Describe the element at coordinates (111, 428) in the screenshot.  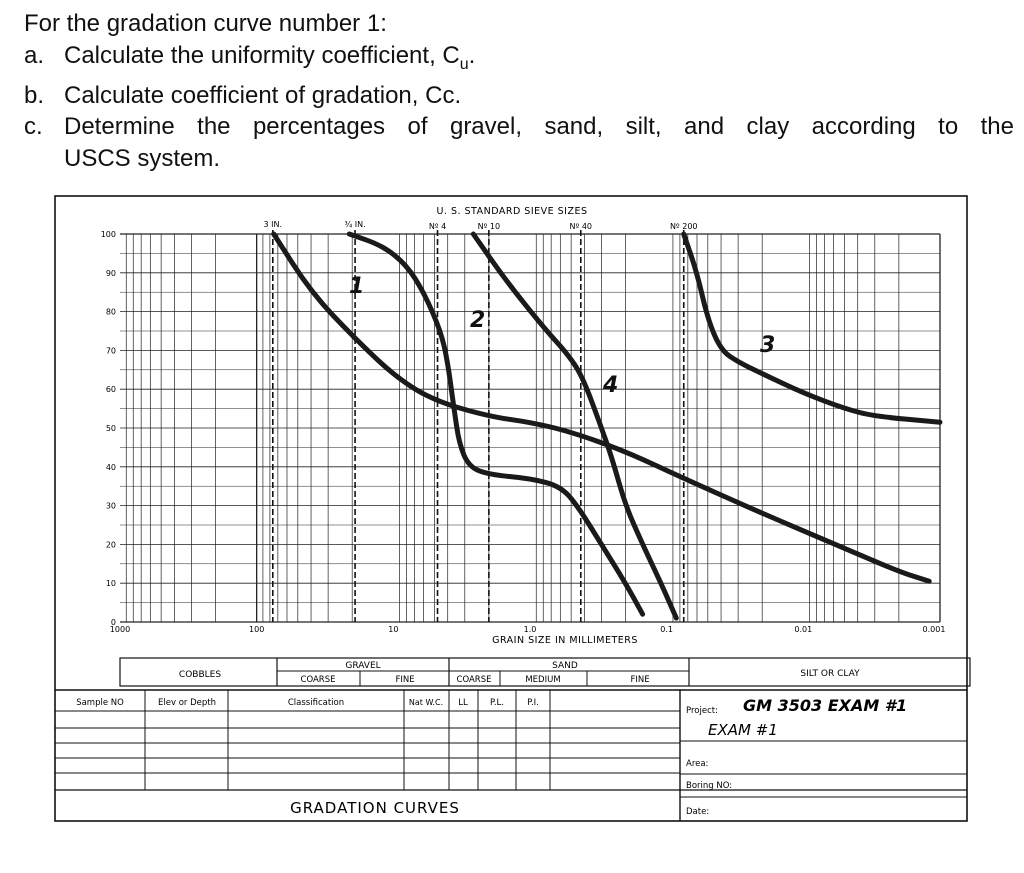
I see `y-tick-label: 50` at that location.